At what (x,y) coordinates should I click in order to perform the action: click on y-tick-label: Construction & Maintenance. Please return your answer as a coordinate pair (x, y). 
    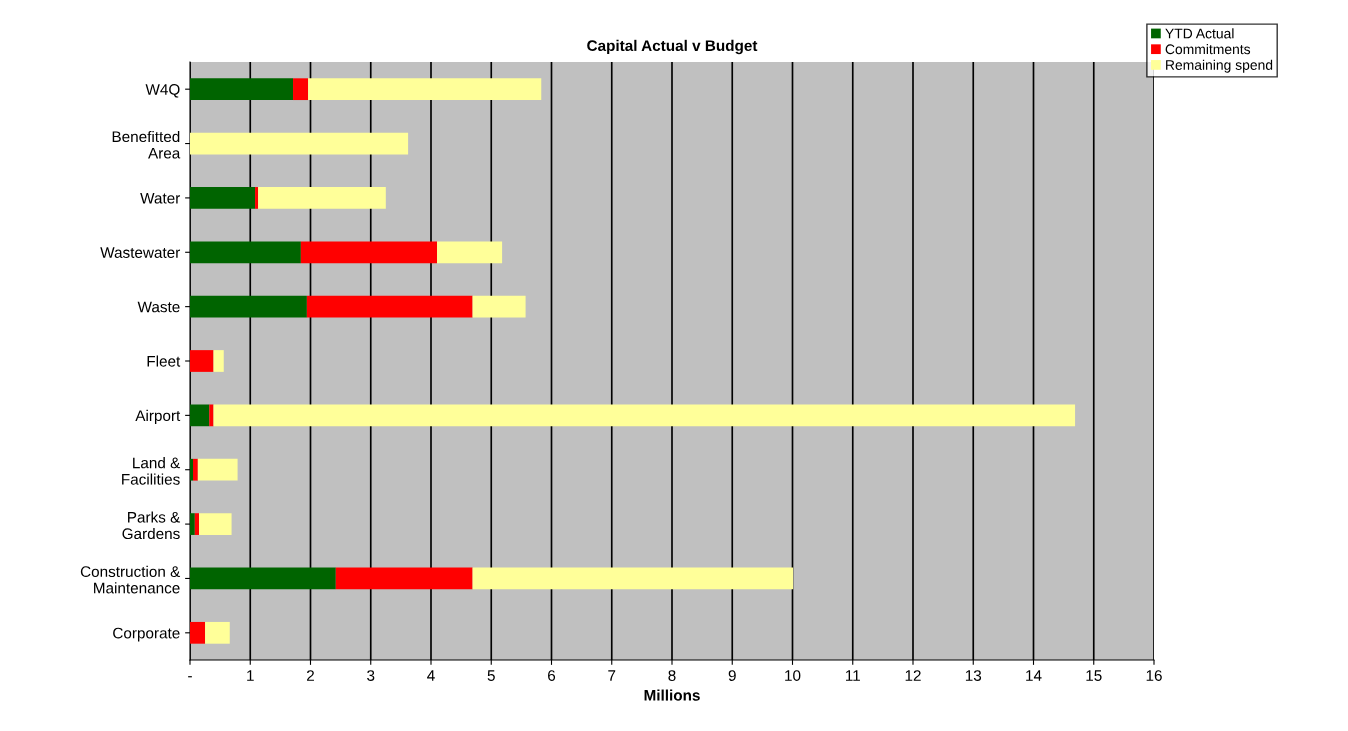
    Looking at the image, I should click on (130, 579).